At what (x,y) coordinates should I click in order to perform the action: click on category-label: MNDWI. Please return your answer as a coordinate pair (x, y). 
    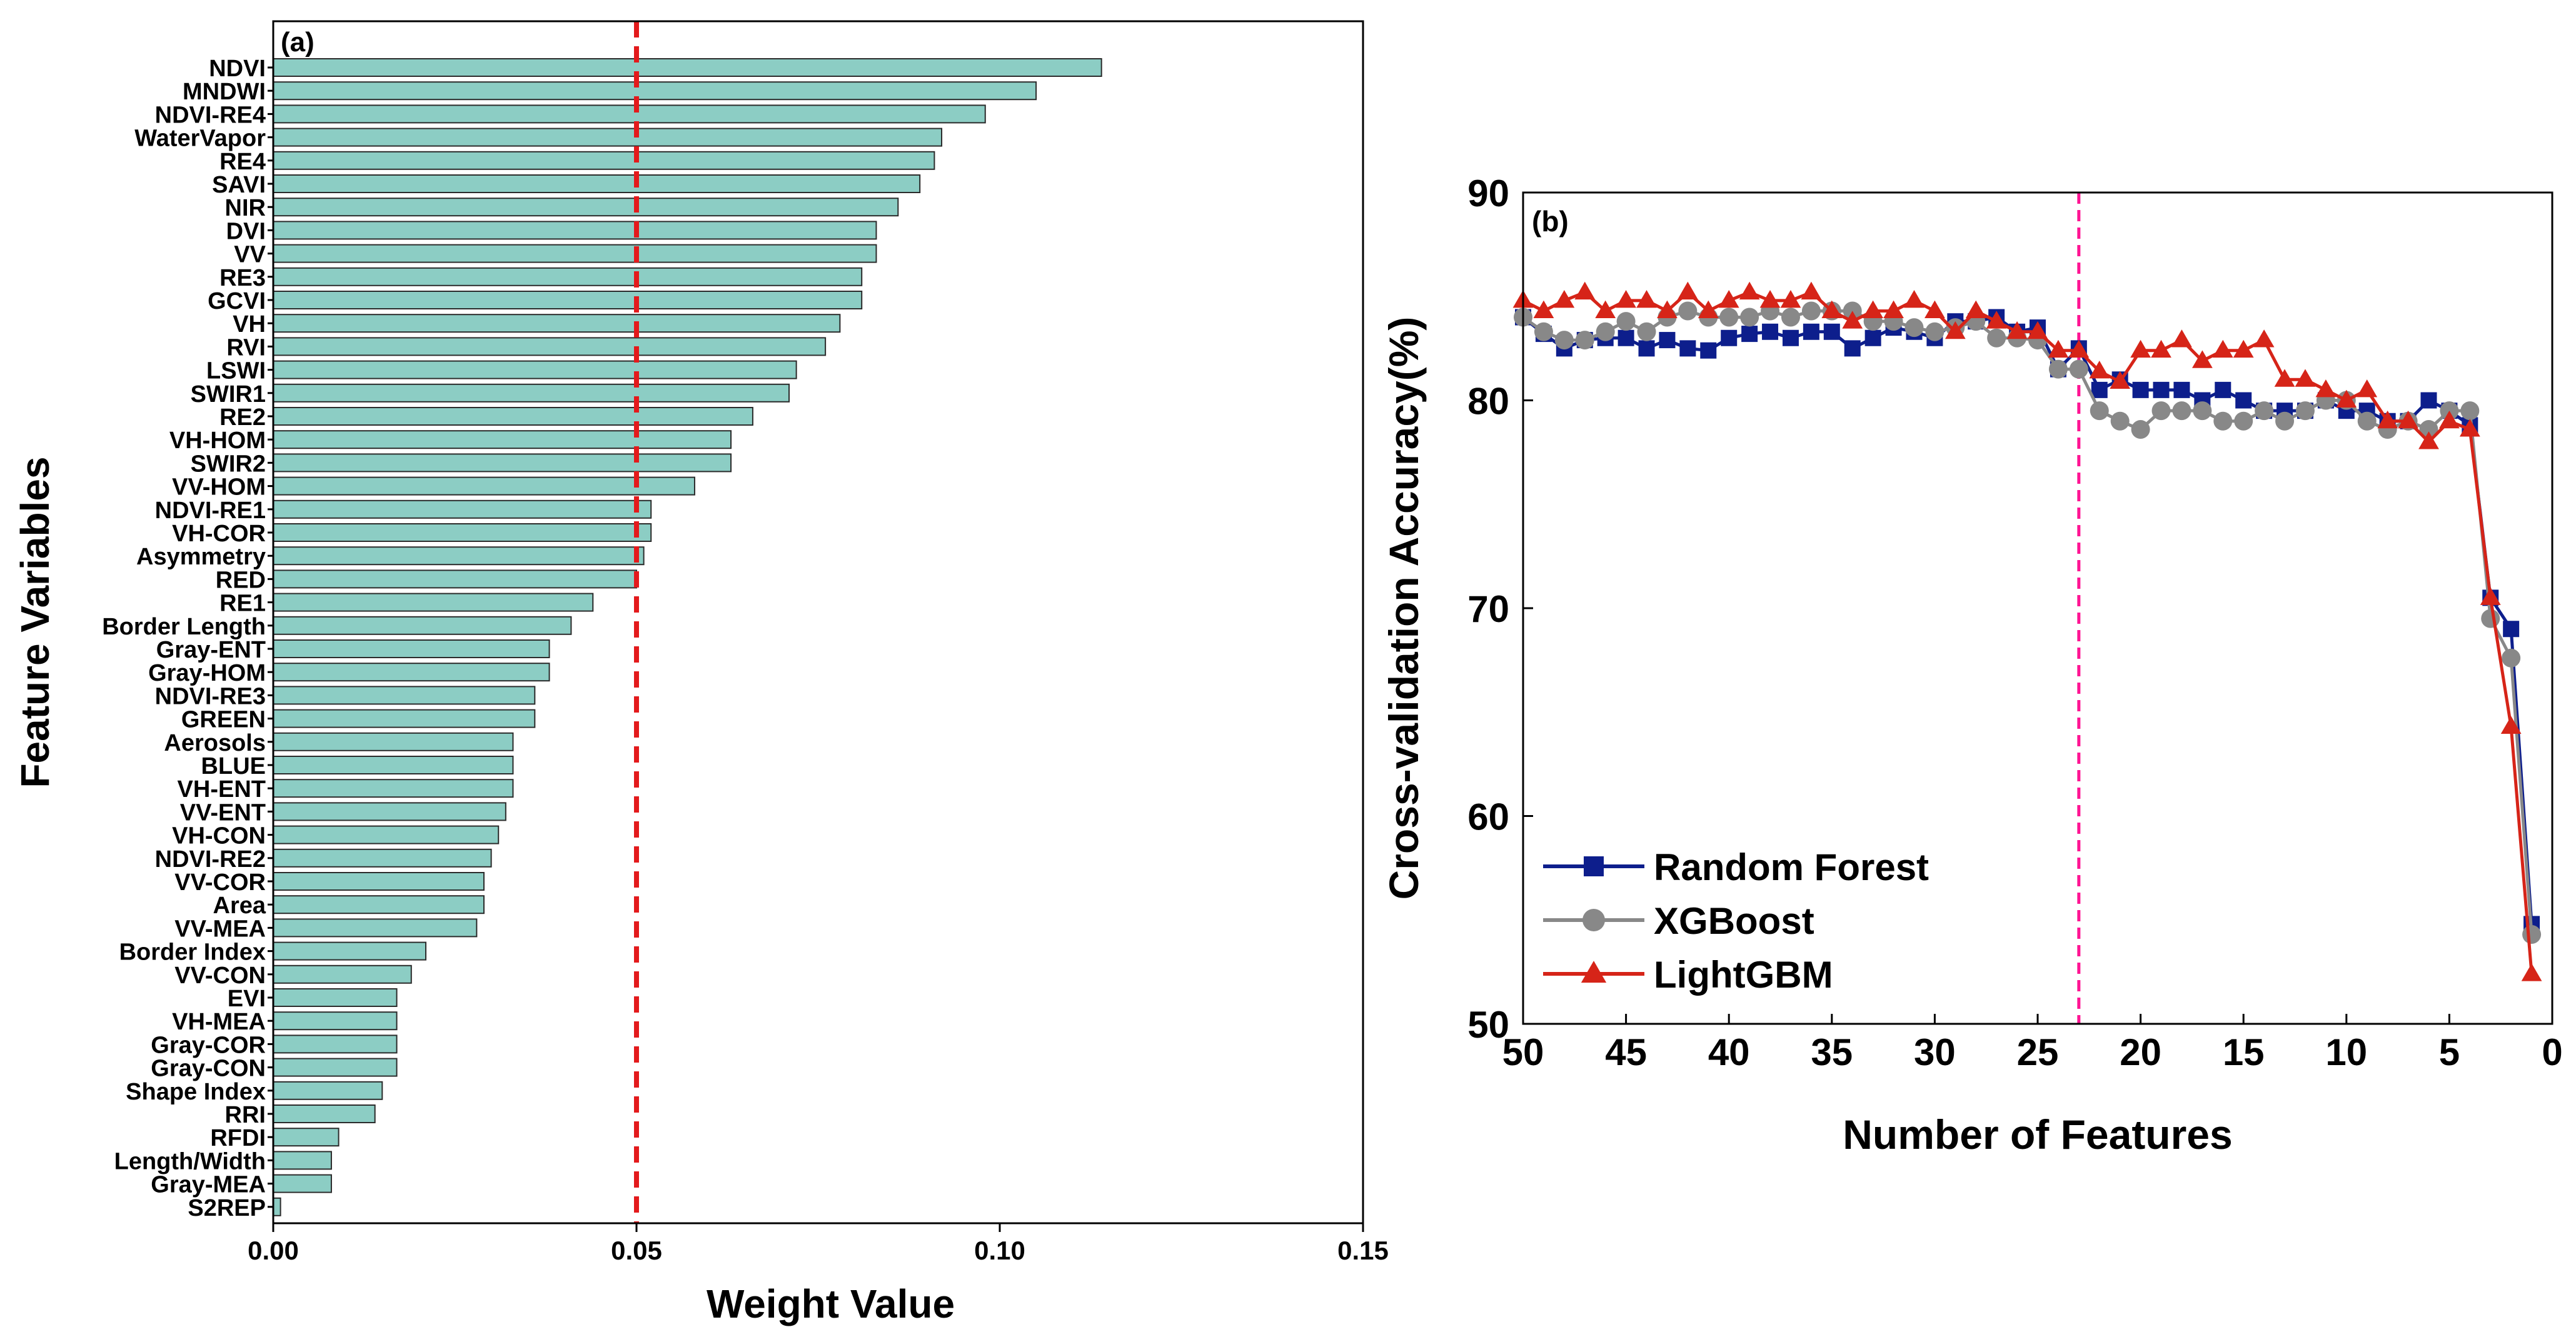
    Looking at the image, I should click on (224, 92).